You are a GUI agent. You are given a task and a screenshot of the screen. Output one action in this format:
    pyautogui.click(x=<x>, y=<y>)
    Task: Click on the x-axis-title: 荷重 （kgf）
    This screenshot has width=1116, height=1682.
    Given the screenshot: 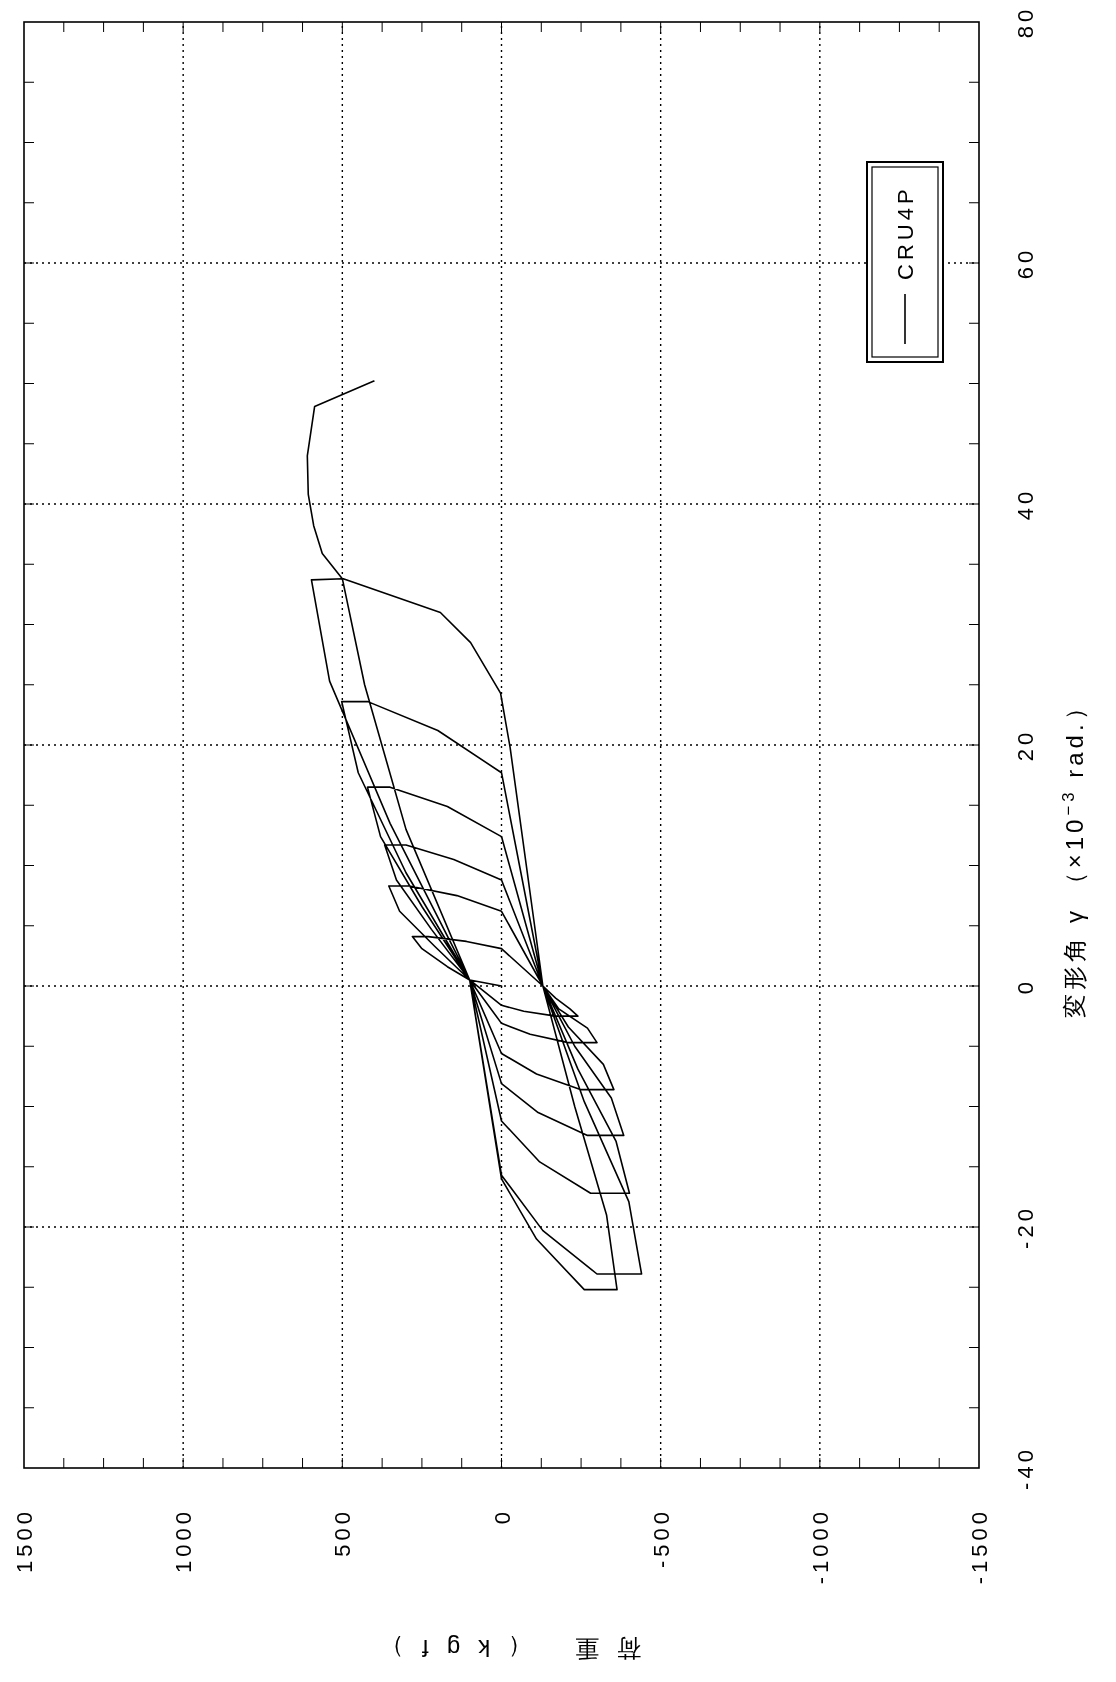 What is the action you would take?
    pyautogui.click(x=501, y=1648)
    